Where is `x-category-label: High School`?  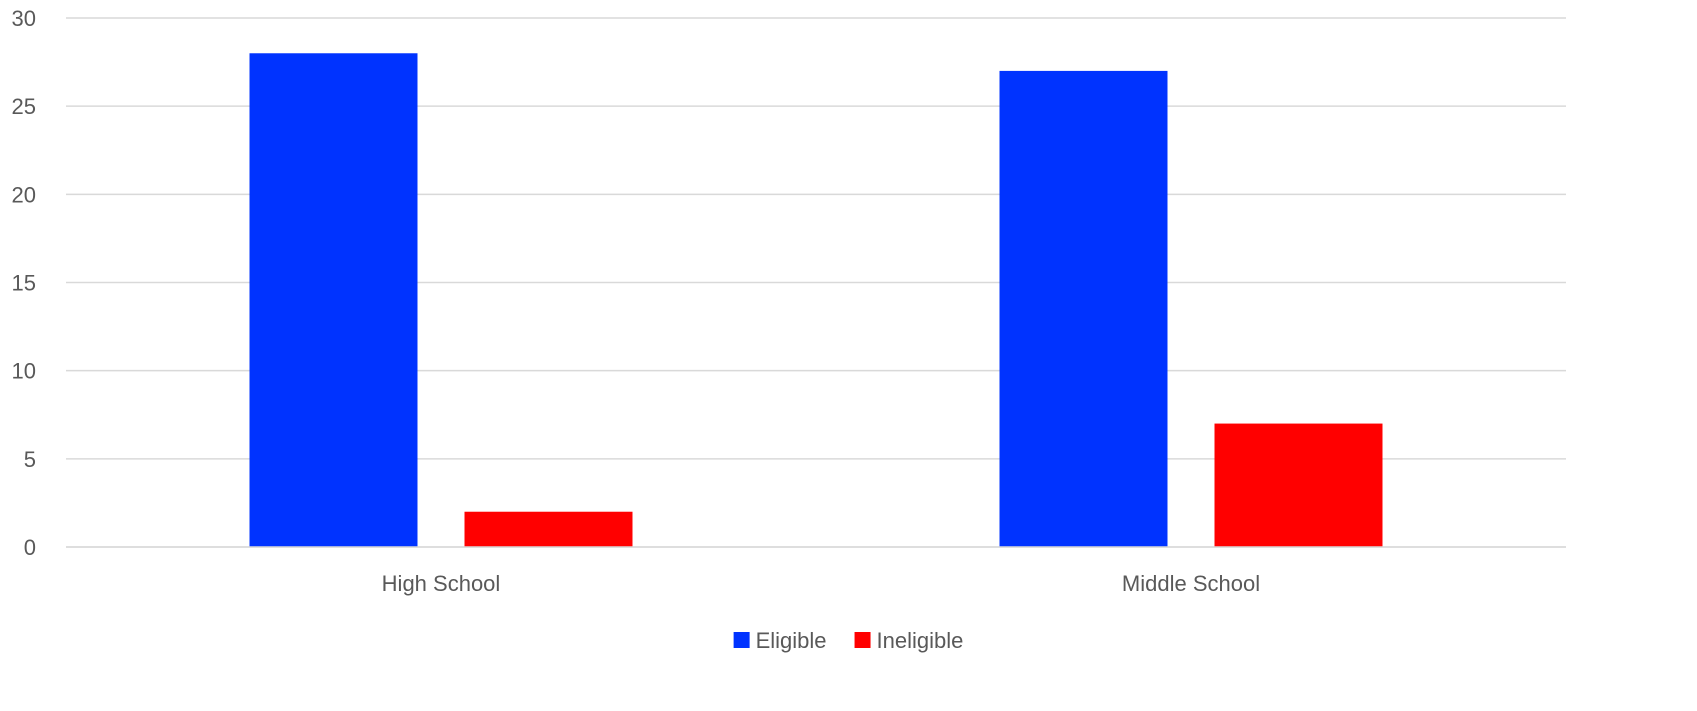 x-category-label: High School is located at coordinates (441, 583).